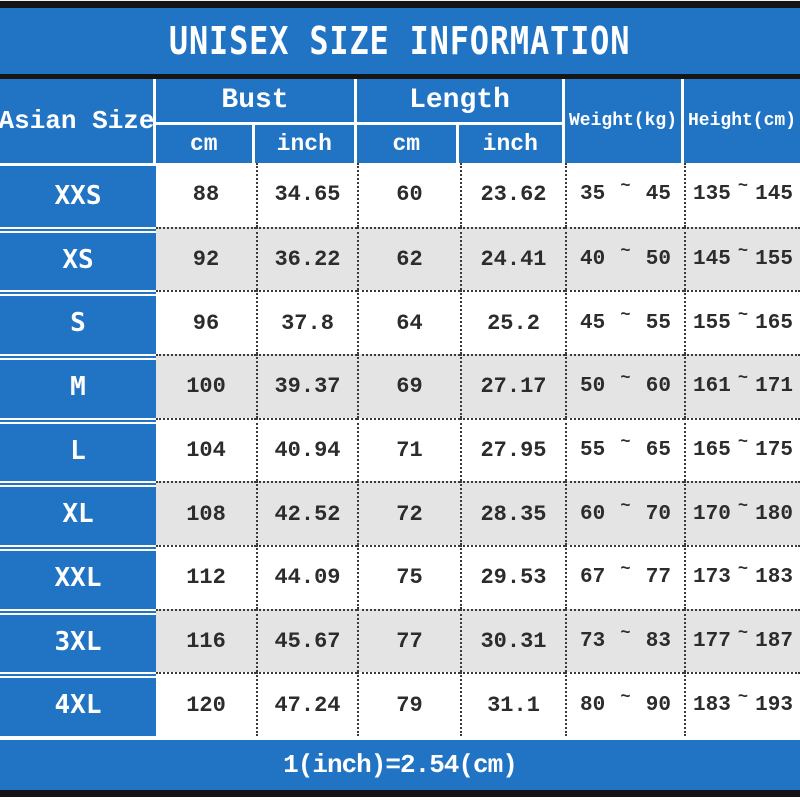 The height and width of the screenshot is (800, 800). What do you see at coordinates (206, 195) in the screenshot?
I see `bust-cm-value: 88` at bounding box center [206, 195].